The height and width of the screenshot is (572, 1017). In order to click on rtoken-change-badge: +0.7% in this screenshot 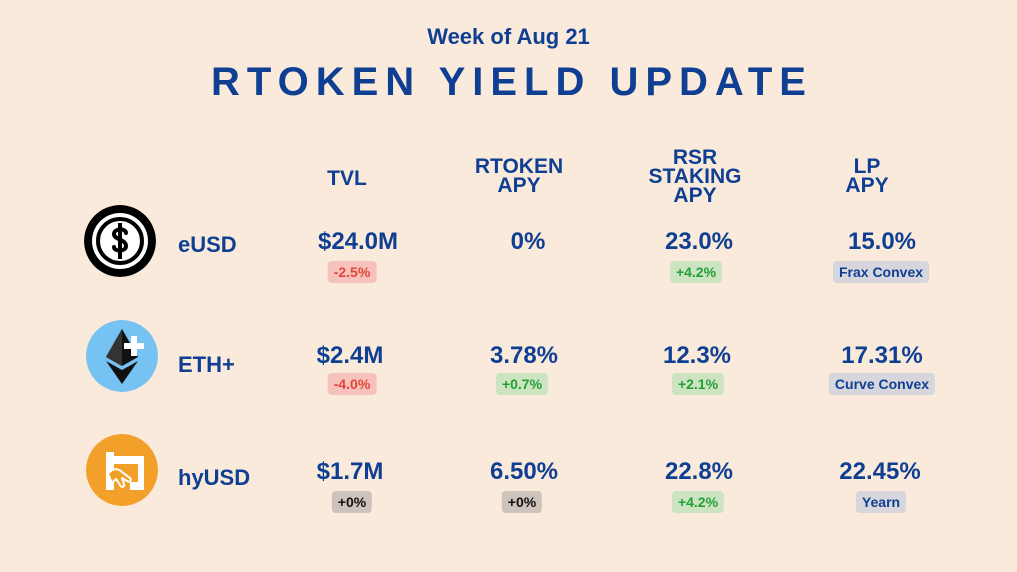, I will do `click(522, 384)`.